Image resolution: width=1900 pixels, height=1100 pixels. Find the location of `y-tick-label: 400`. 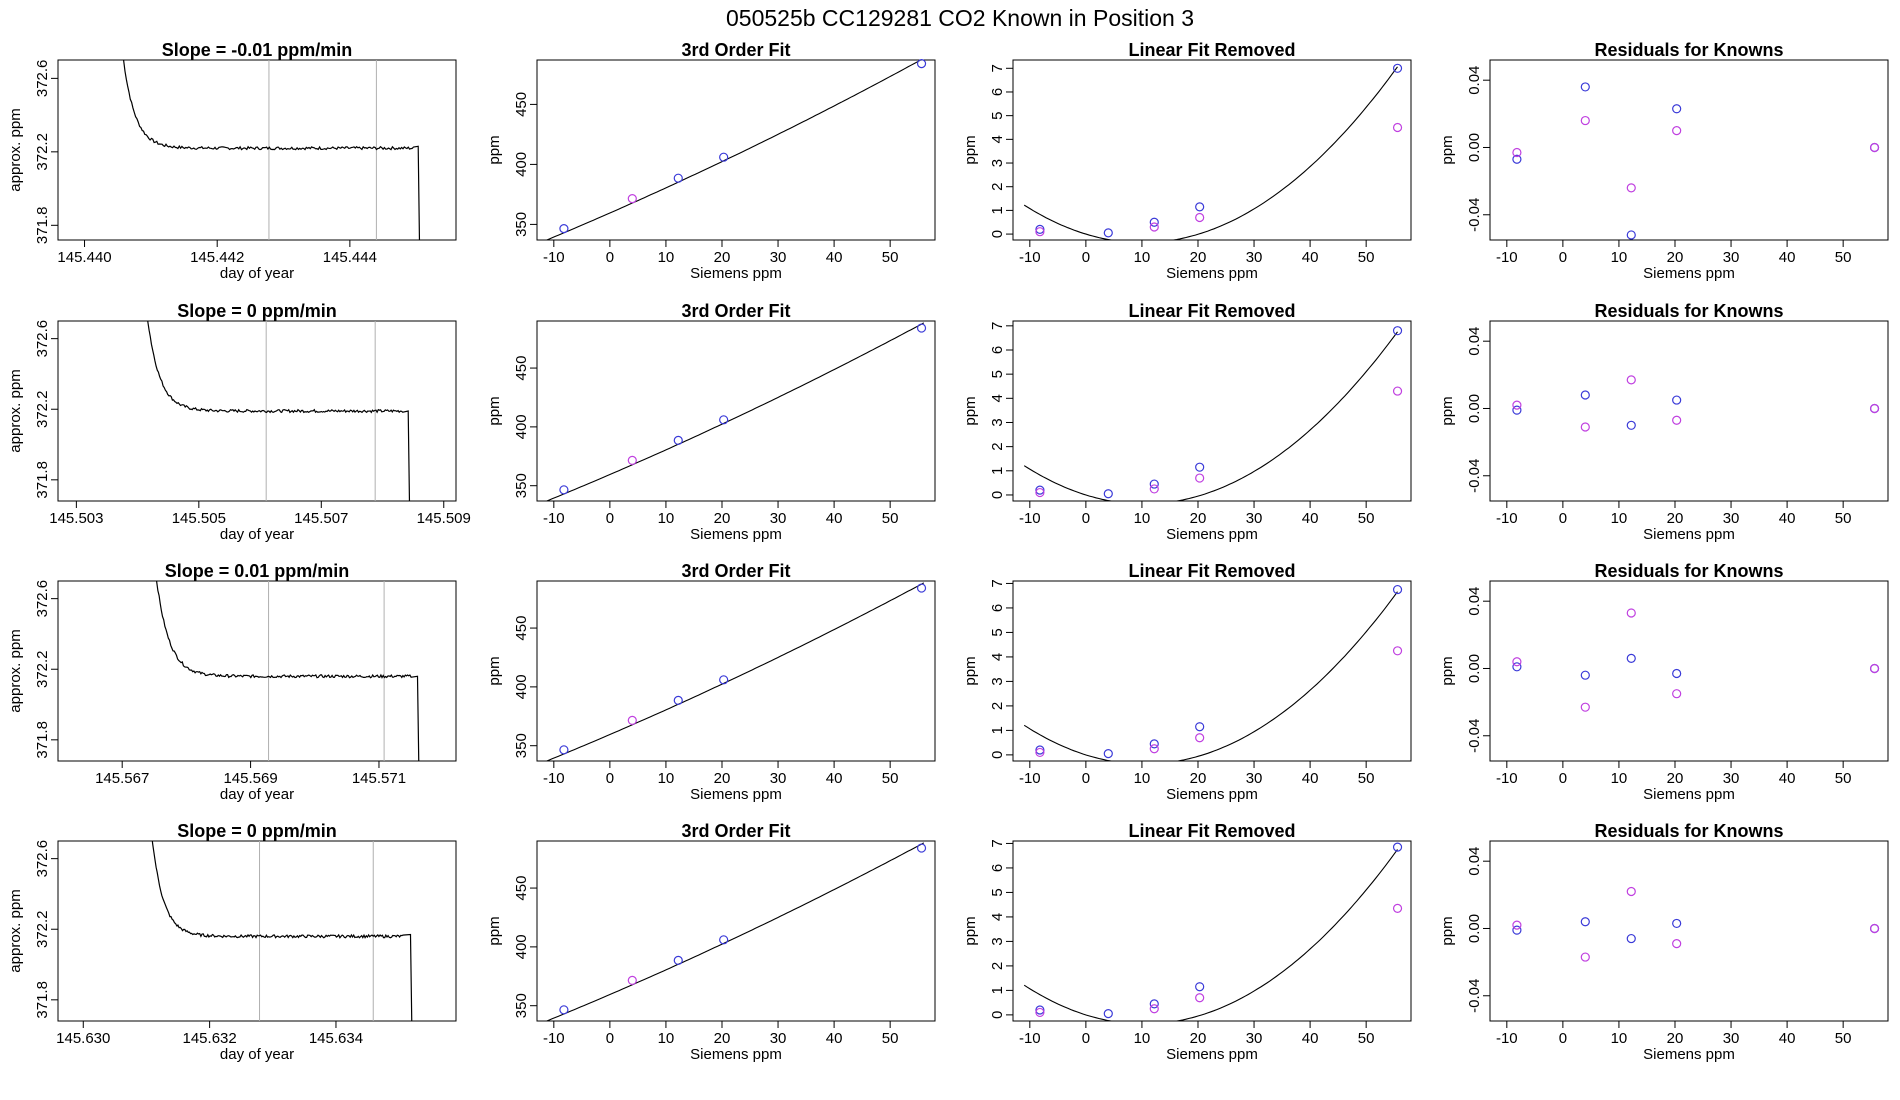

y-tick-label: 400 is located at coordinates (521, 426).